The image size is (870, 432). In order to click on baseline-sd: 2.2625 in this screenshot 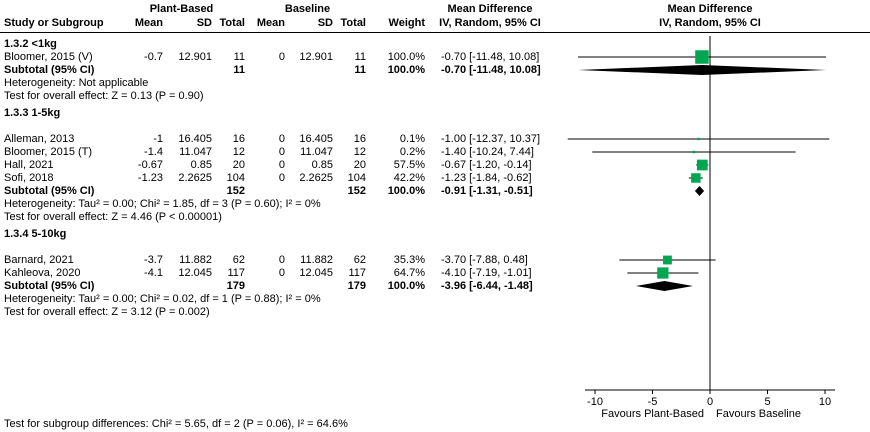, I will do `click(316, 178)`.